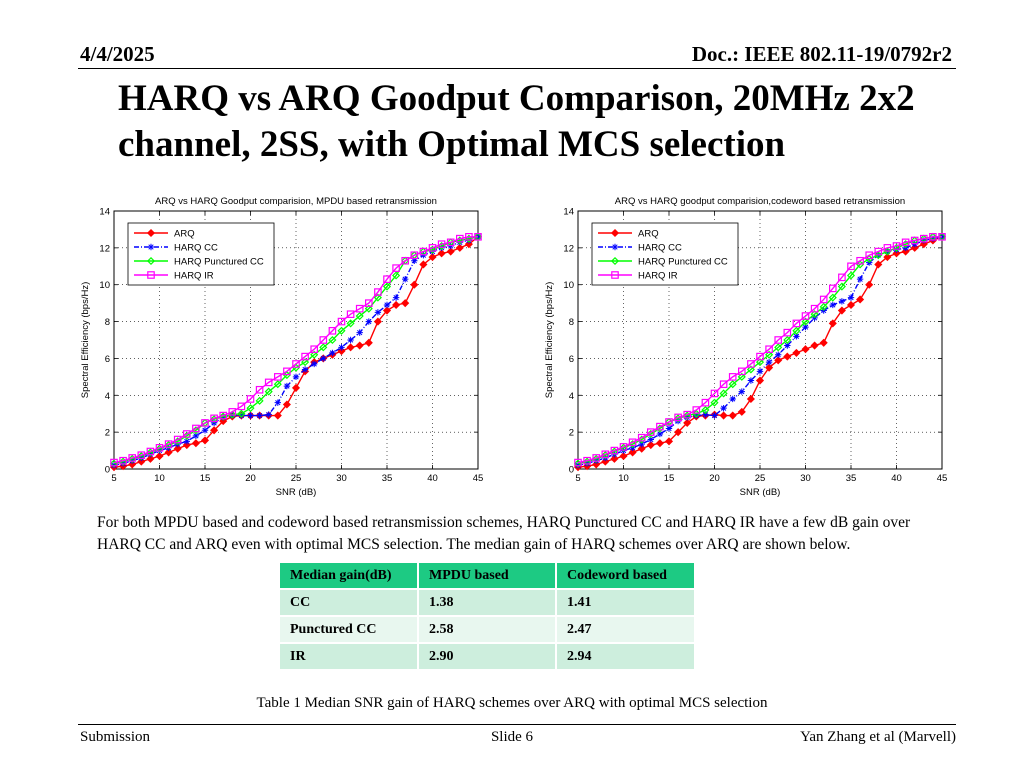  What do you see at coordinates (487, 602) in the screenshot?
I see `table-row: CC 1.38 1.41` at bounding box center [487, 602].